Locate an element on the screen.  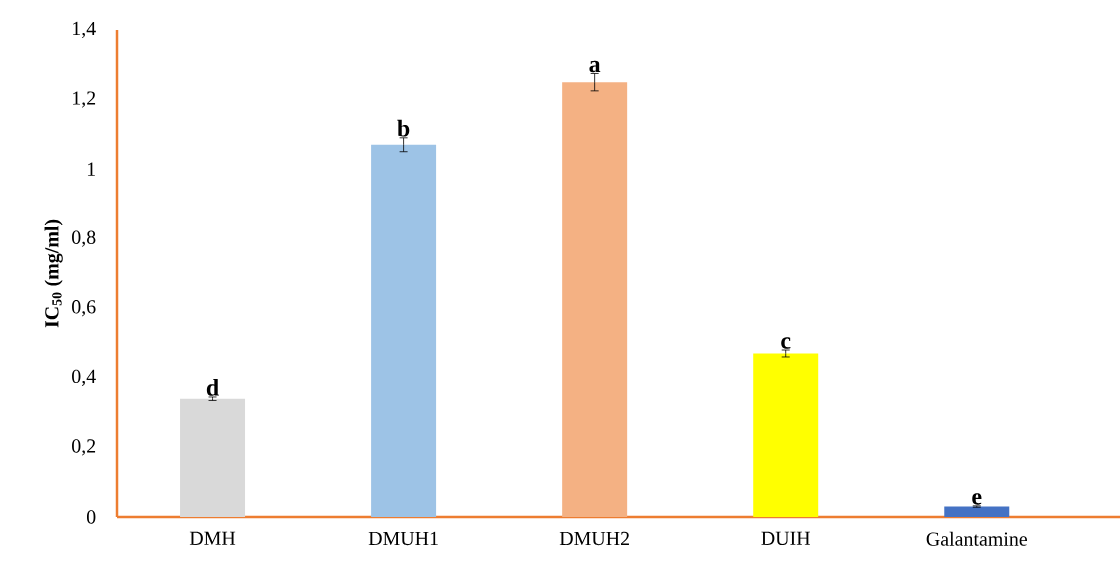
annotation: c is located at coordinates (786, 343).